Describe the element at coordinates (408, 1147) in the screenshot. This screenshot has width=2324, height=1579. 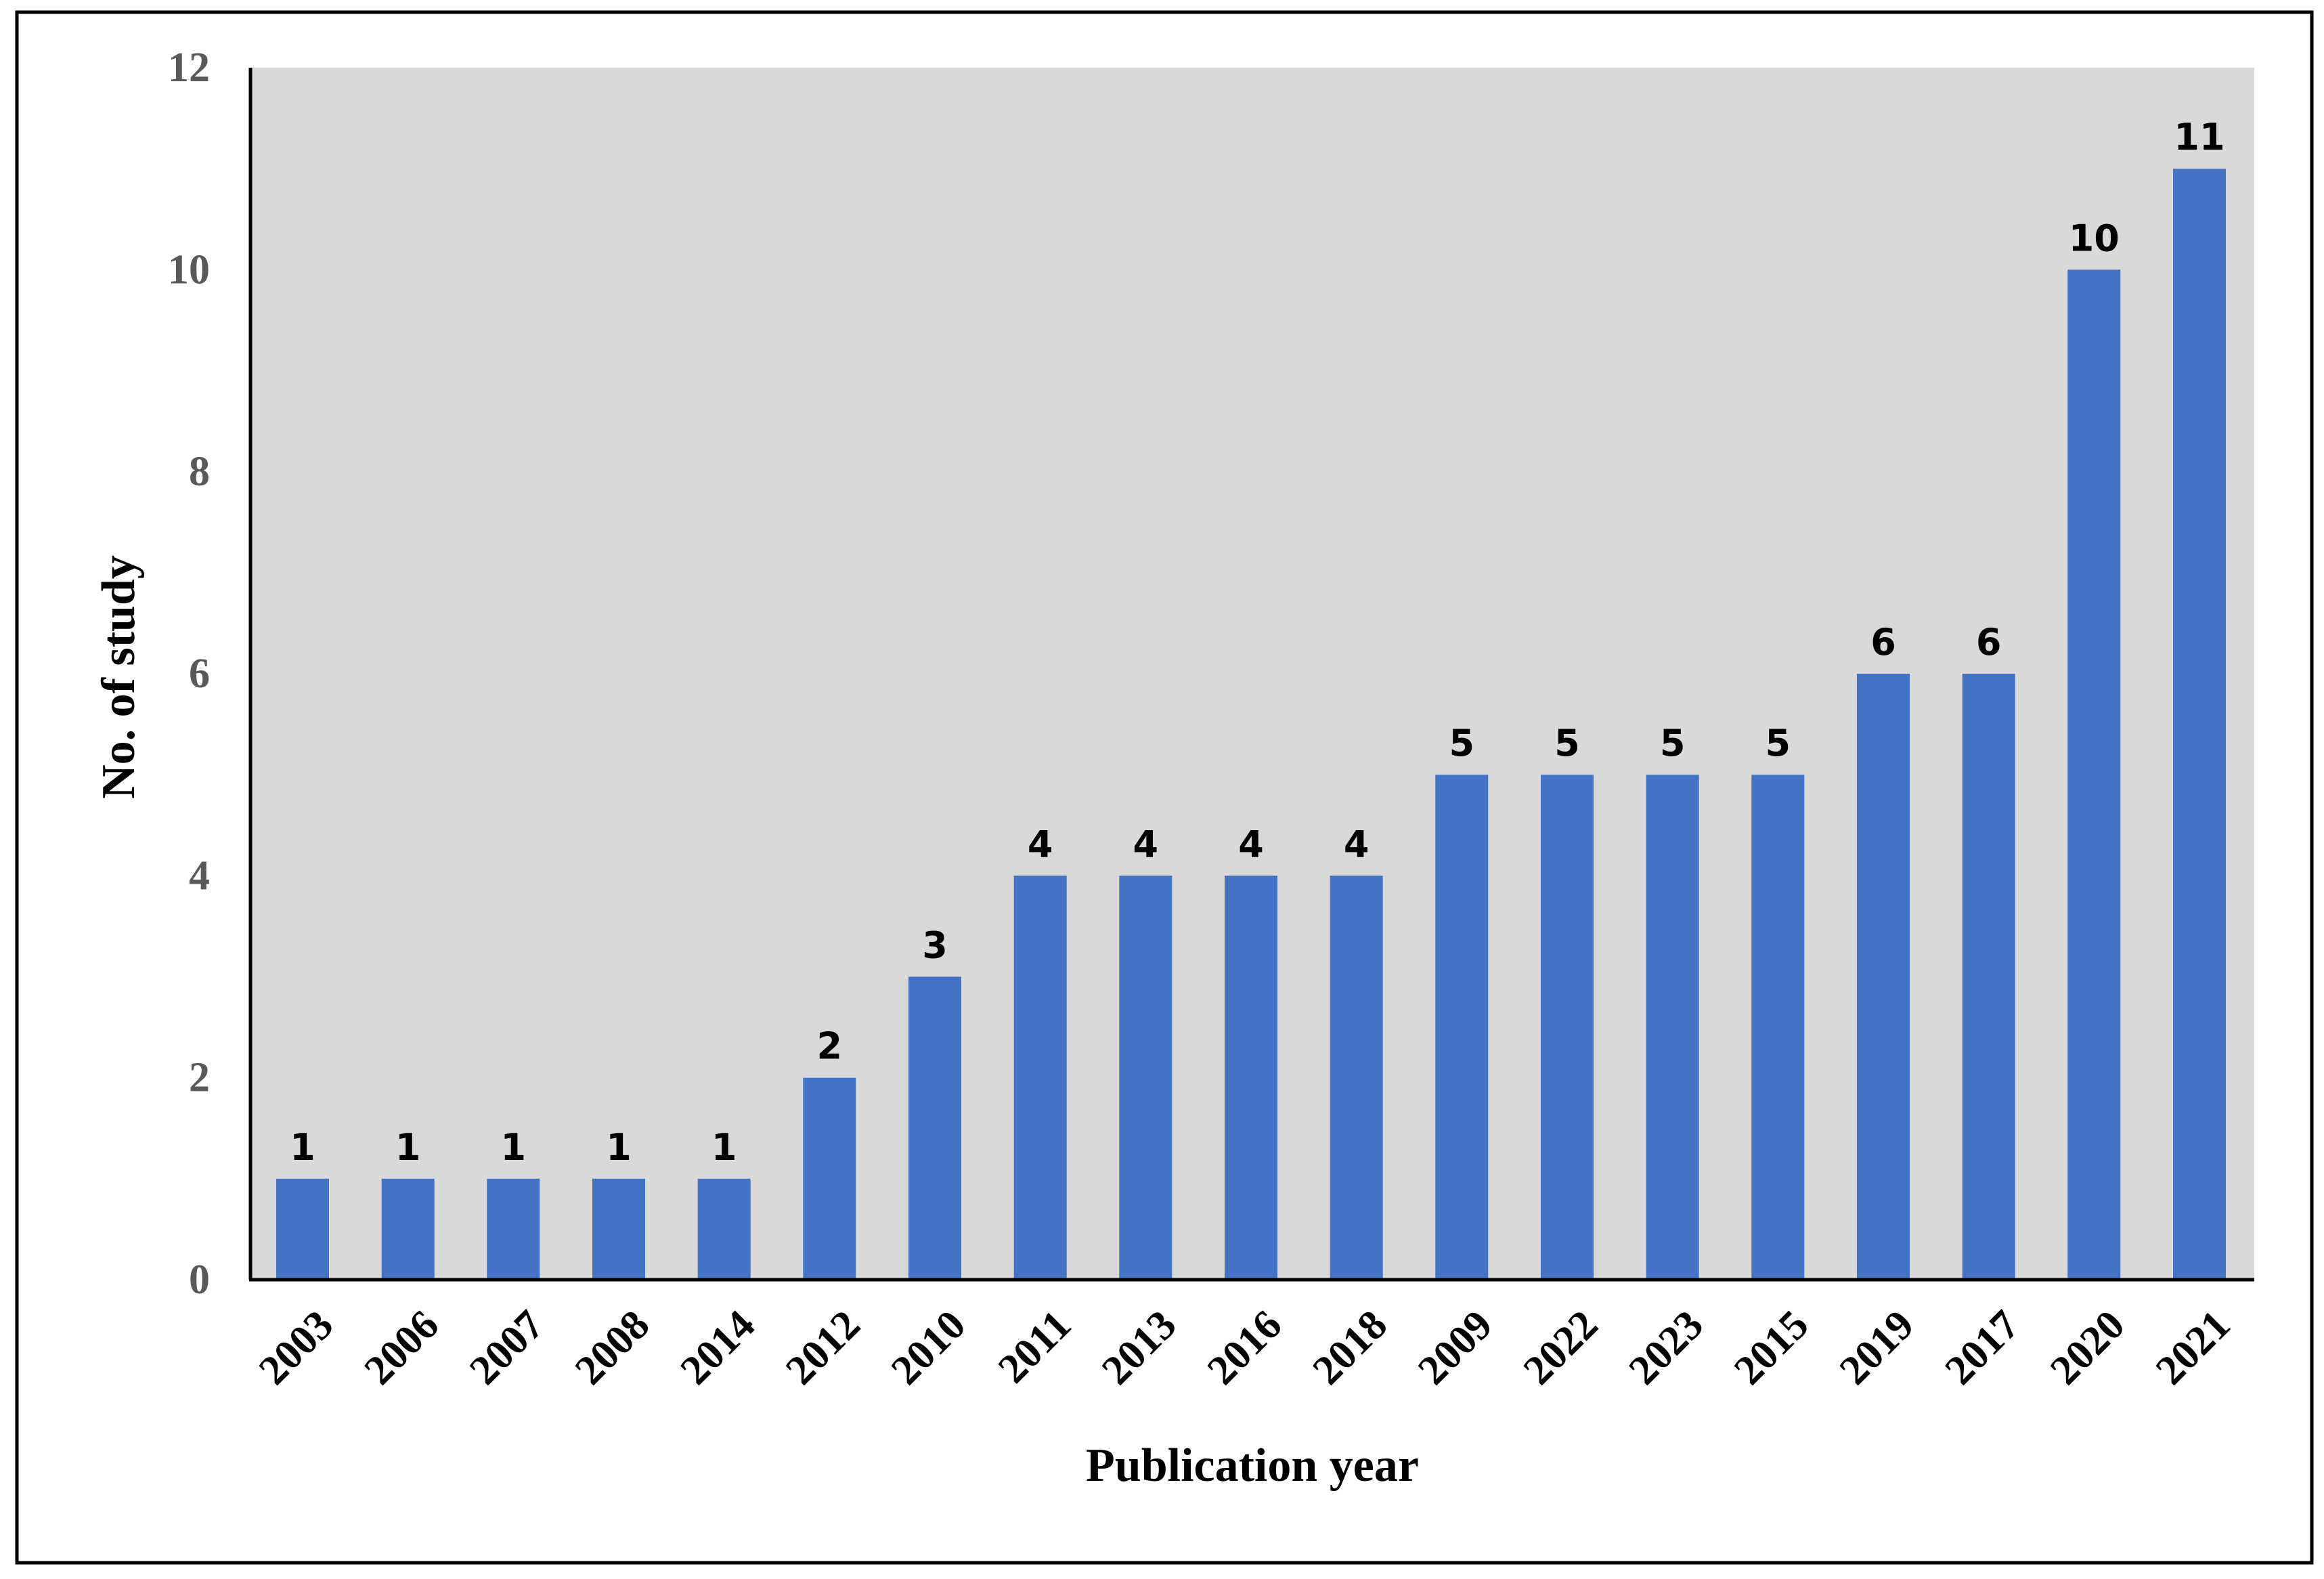
I see `data-label-2006: 1` at that location.